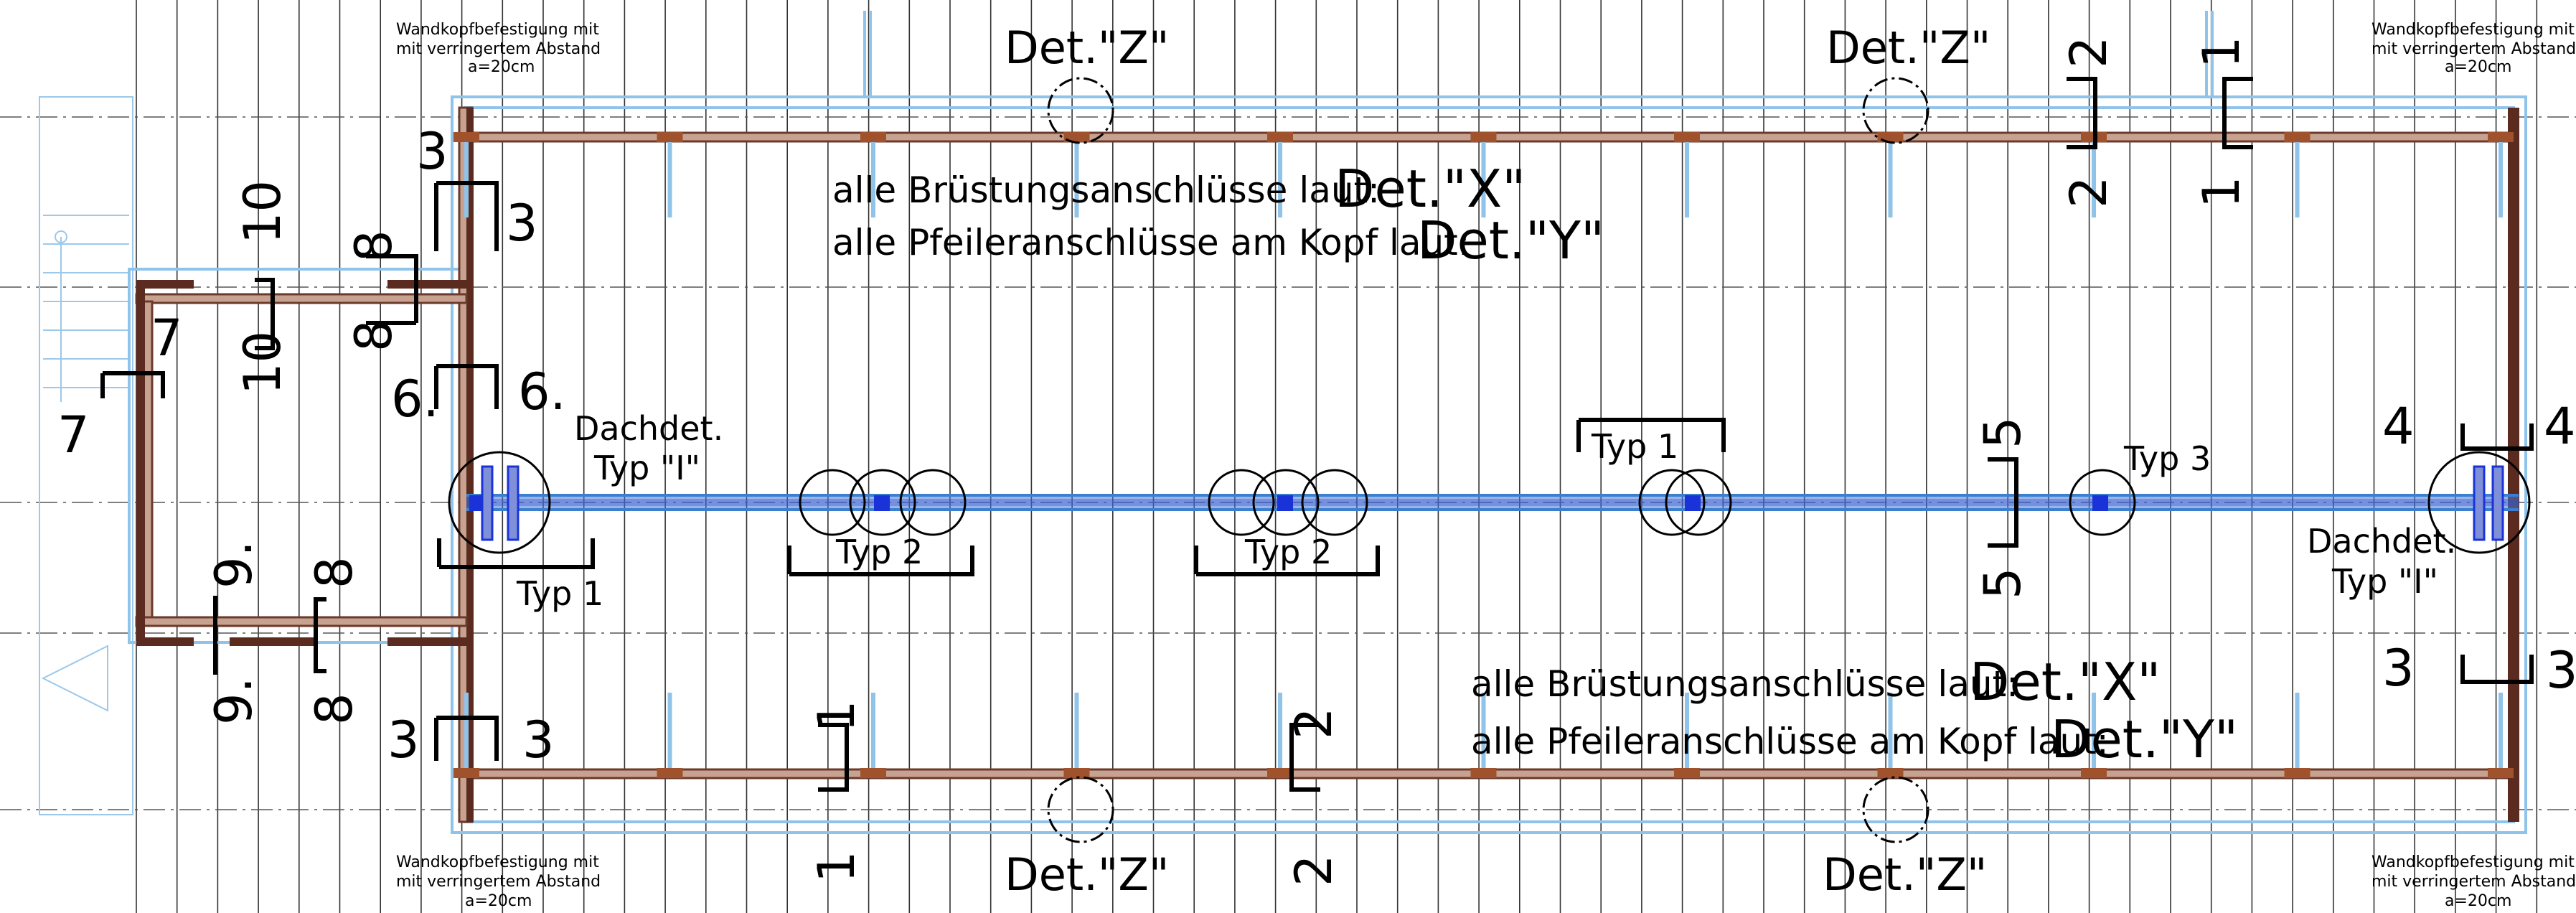 The width and height of the screenshot is (2576, 913). Describe the element at coordinates (2473, 882) in the screenshot. I see `wall-head-bottom-right-2: mit verringertem Abstand` at that location.